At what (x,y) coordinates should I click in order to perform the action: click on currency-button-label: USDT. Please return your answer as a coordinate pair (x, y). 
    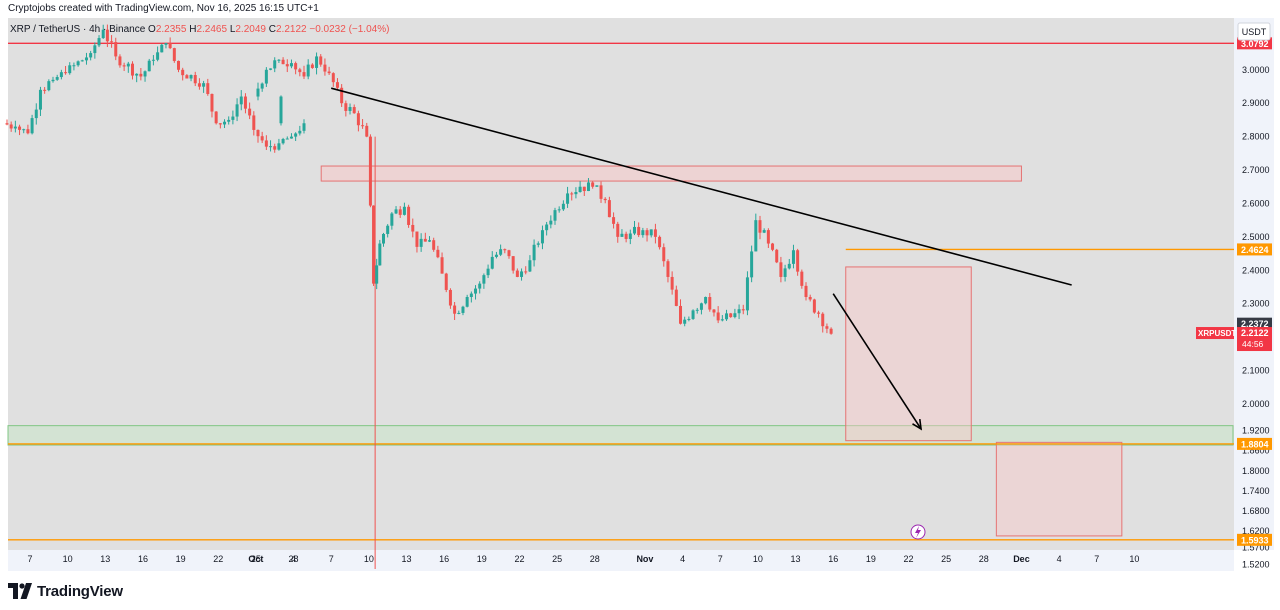
    Looking at the image, I should click on (1254, 32).